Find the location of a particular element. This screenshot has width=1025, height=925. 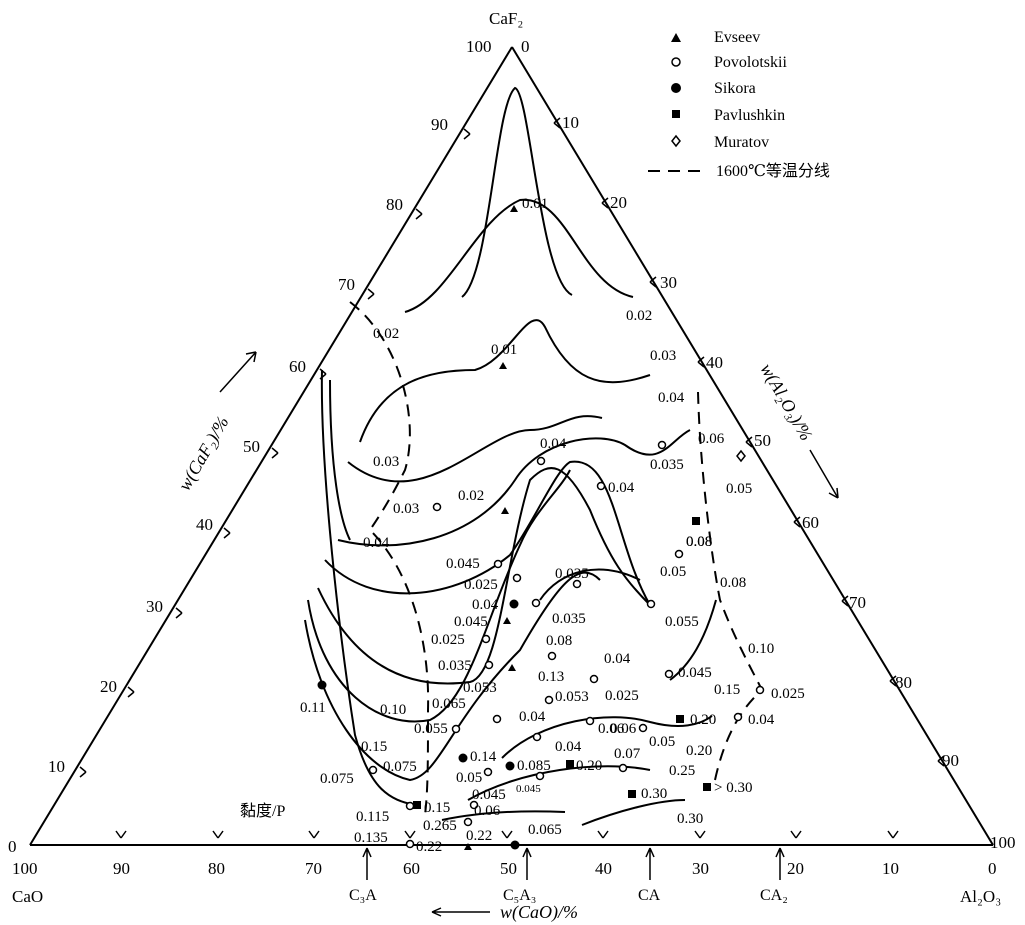

bottom-tick-label: 40 is located at coordinates (603, 868).